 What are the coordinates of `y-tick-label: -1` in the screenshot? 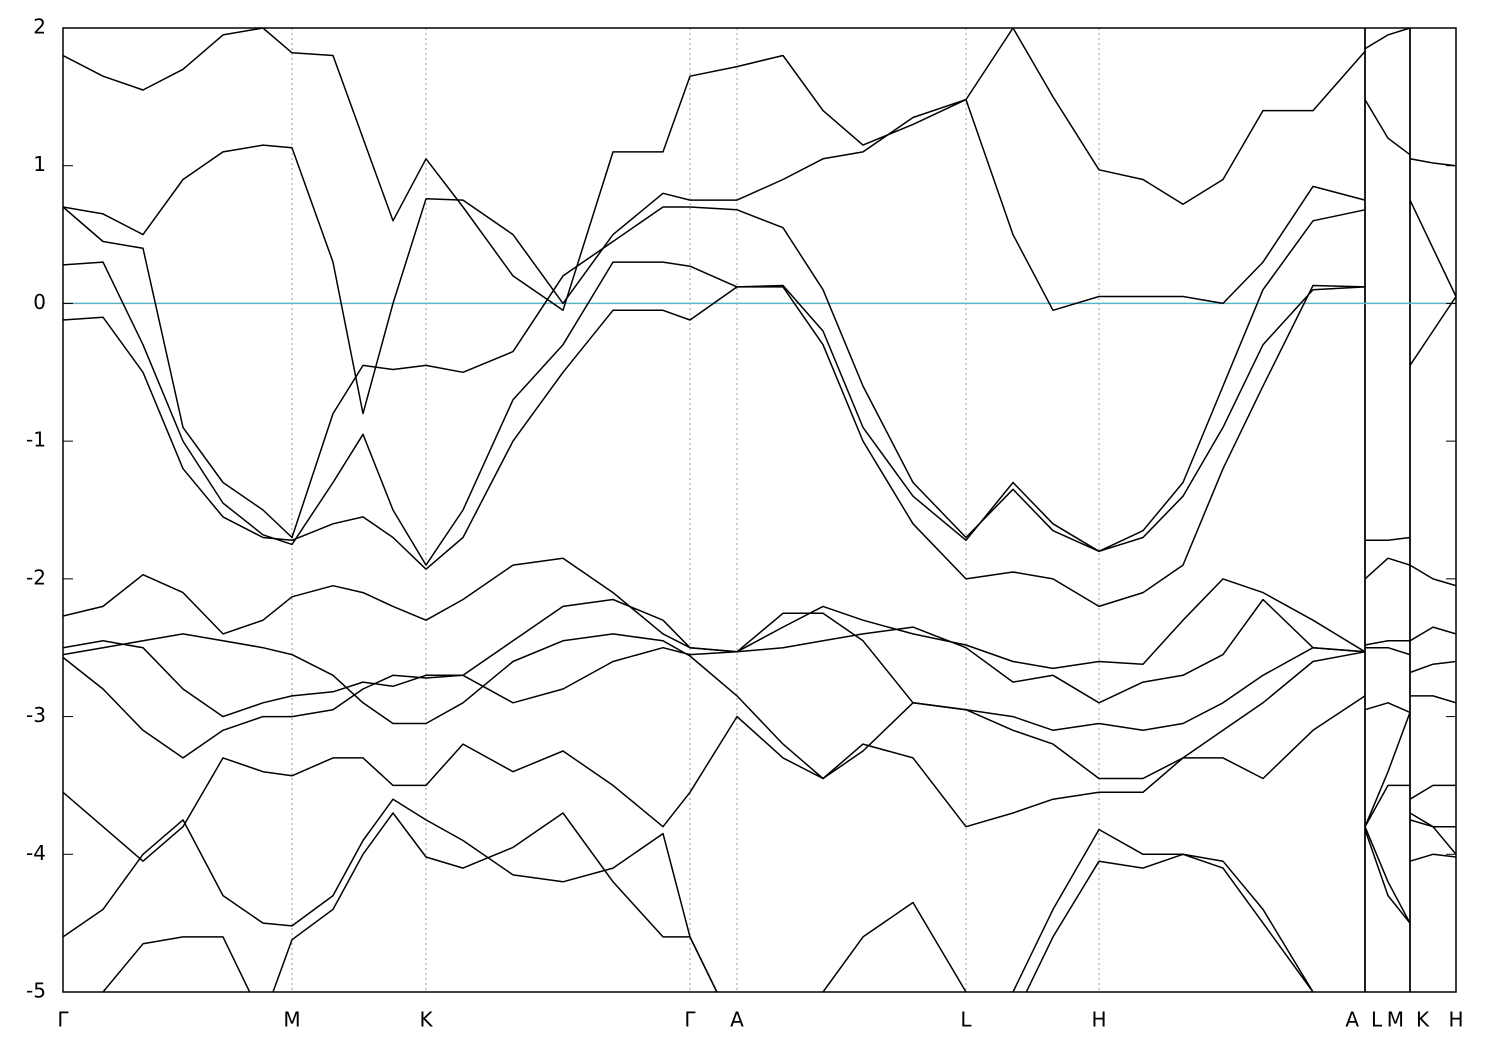 It's located at (36, 440).